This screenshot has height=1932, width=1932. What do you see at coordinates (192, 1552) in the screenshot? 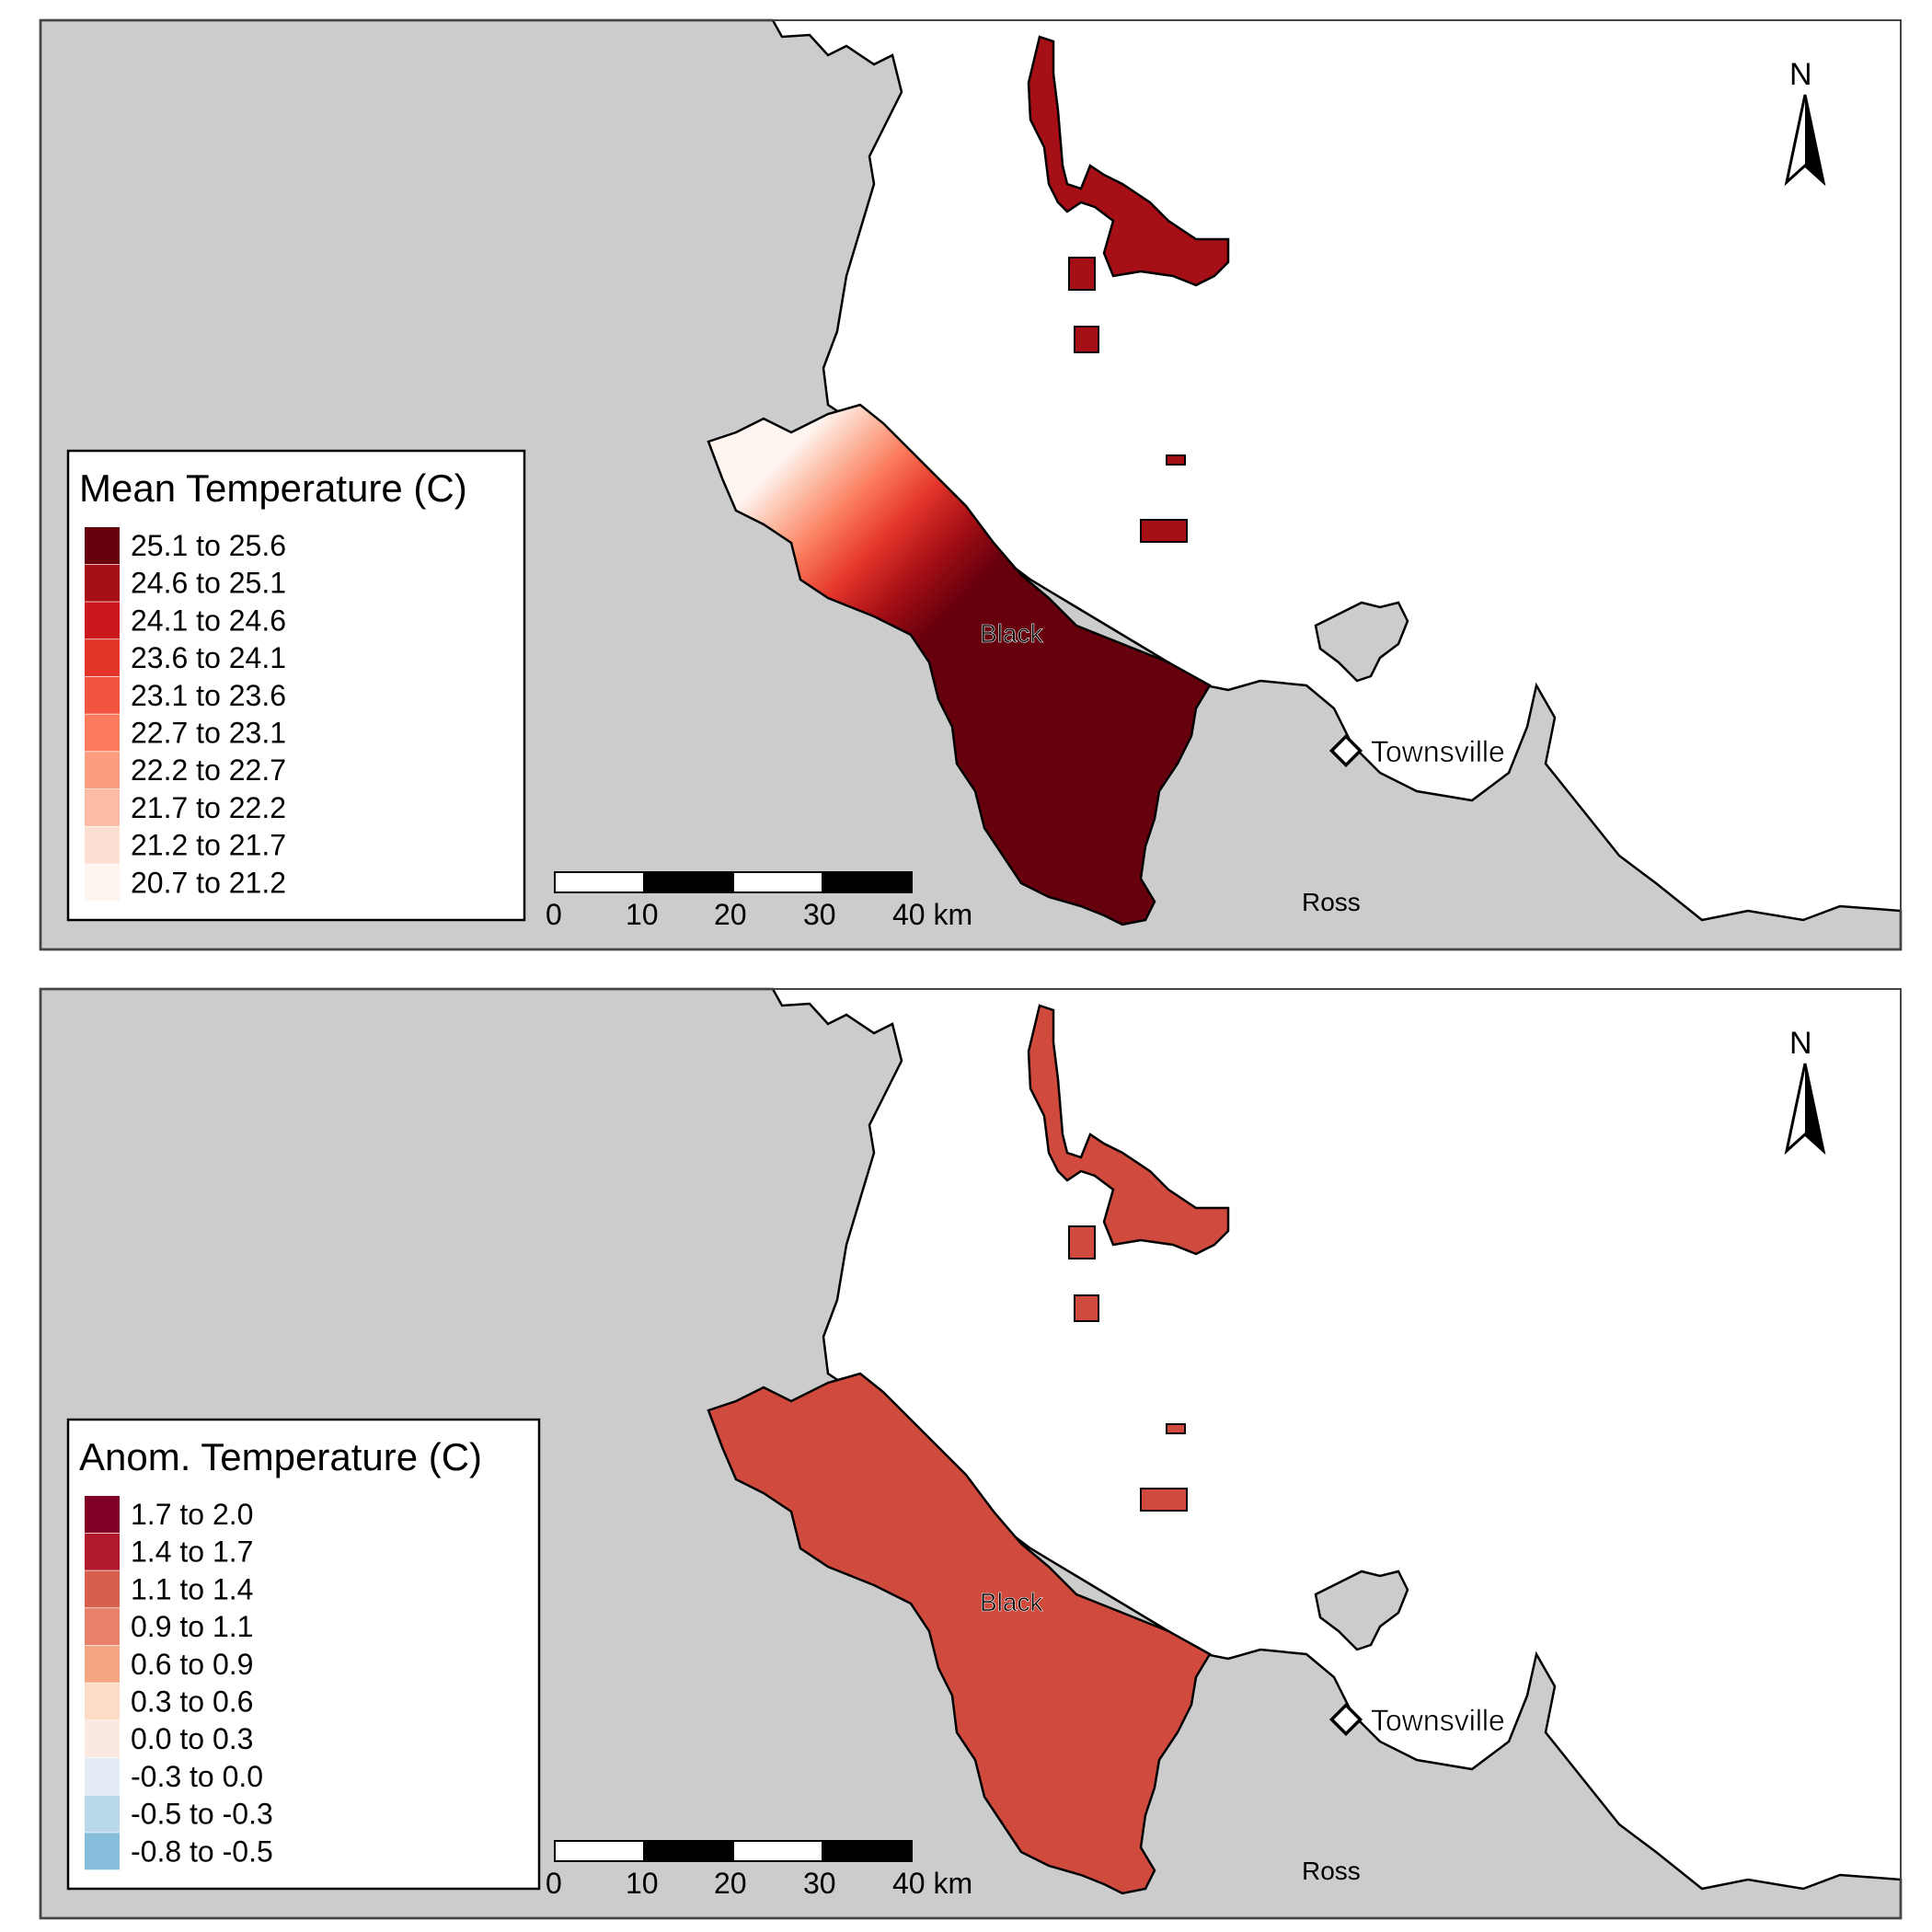
I see `legend-label: 1.4 to 1.7` at bounding box center [192, 1552].